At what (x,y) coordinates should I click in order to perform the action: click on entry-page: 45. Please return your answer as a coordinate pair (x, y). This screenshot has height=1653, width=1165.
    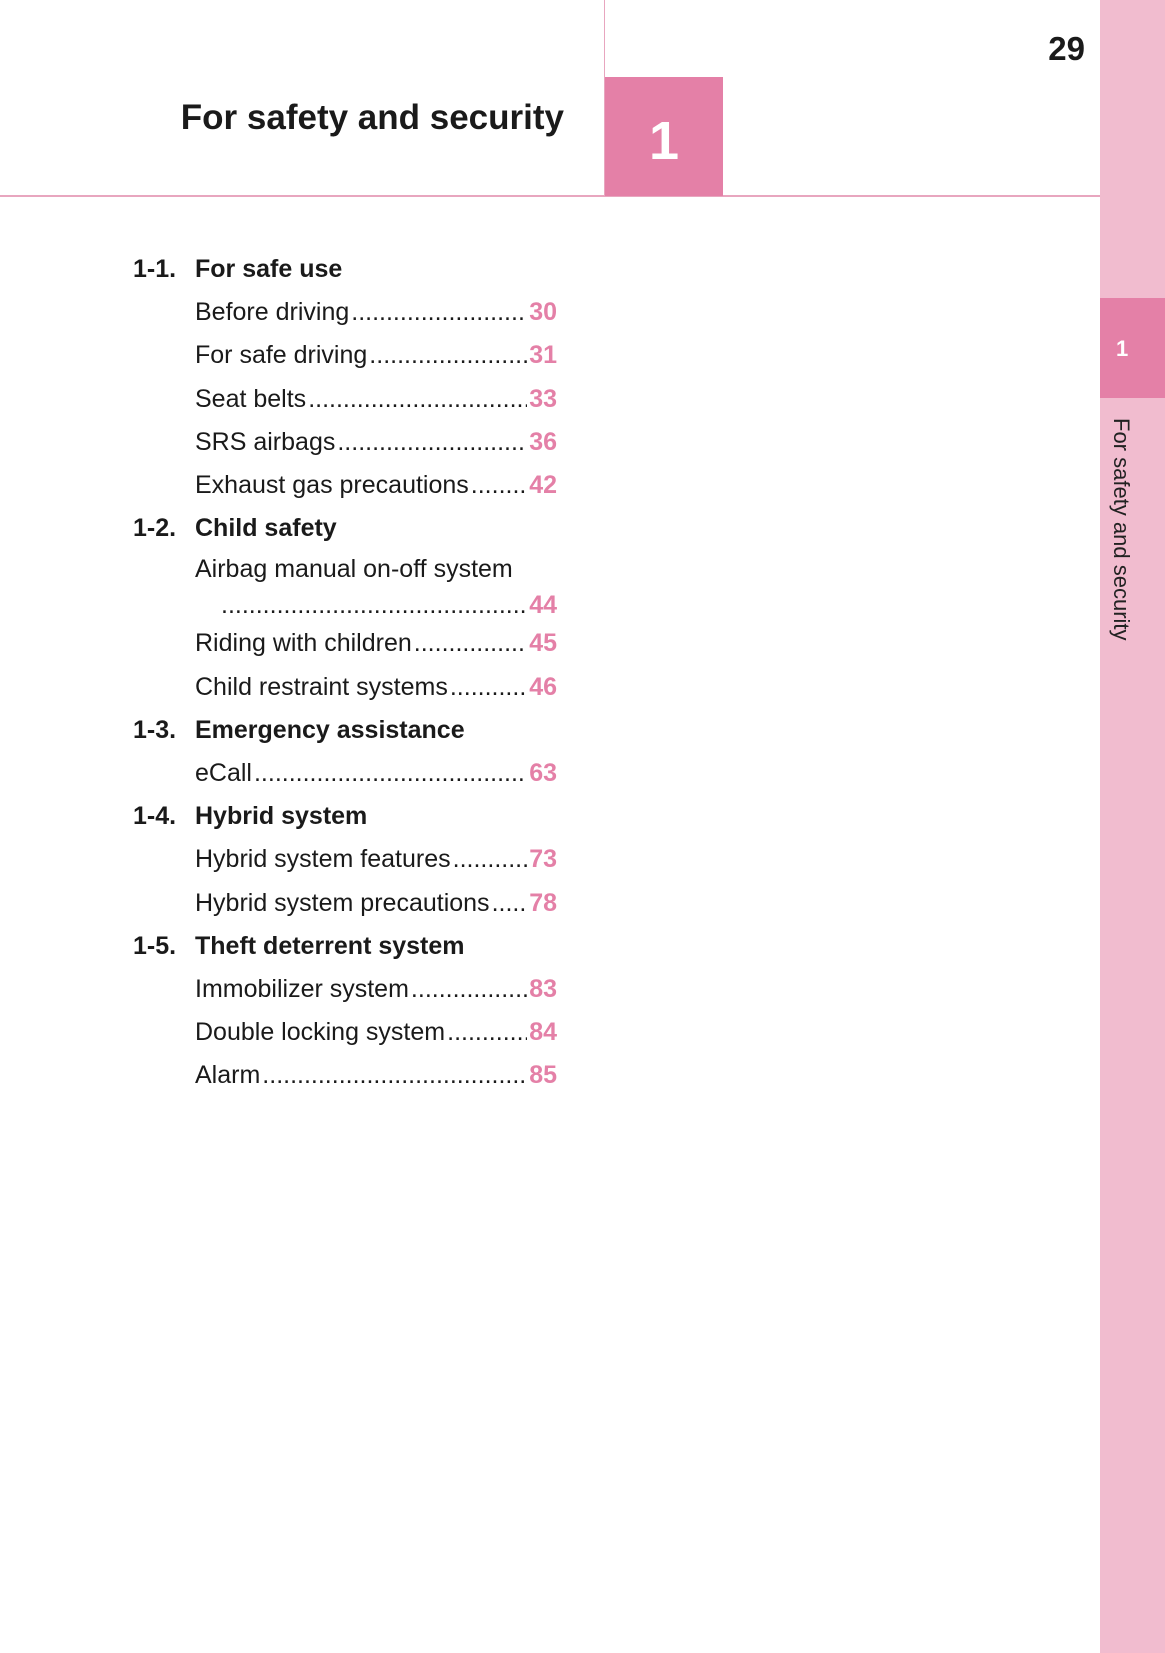
    Looking at the image, I should click on (543, 643).